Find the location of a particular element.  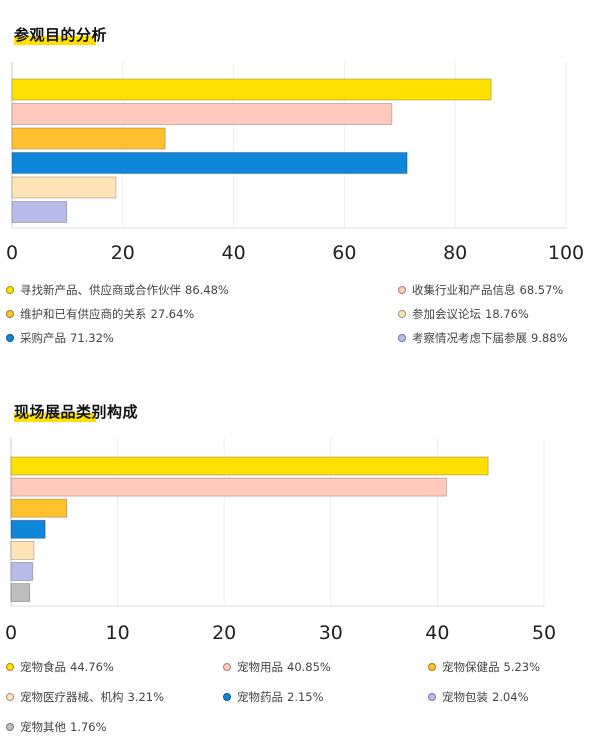

legend-item: 收集行业和产品信息 68.57% is located at coordinates (480, 290).